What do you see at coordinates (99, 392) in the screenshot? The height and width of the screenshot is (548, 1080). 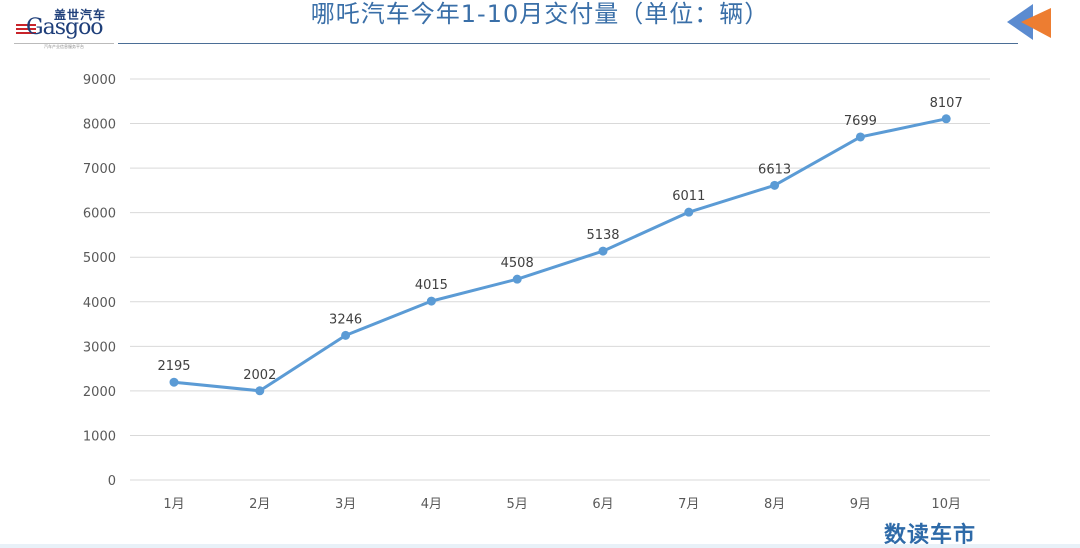 I see `y-tick-label: 2000` at bounding box center [99, 392].